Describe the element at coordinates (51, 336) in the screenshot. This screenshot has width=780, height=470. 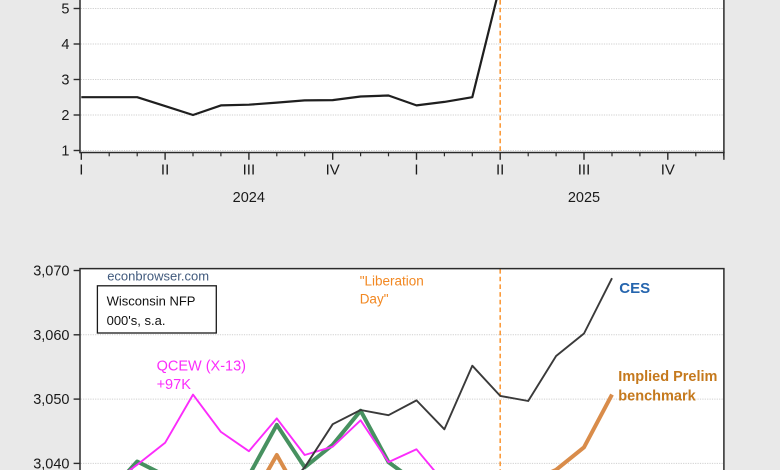
I see `svg-text: 3,060` at that location.